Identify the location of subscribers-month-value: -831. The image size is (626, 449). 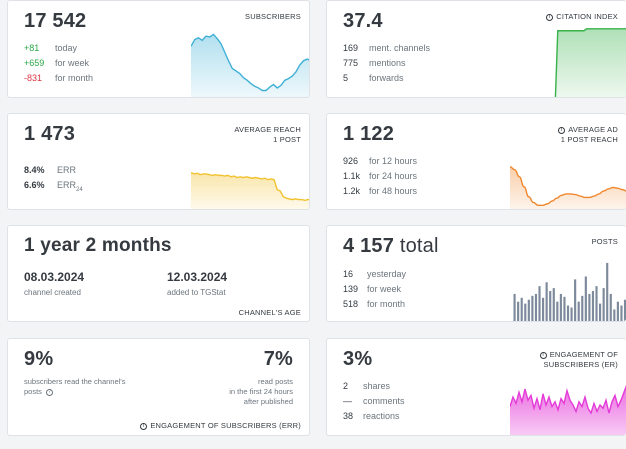
(33, 78).